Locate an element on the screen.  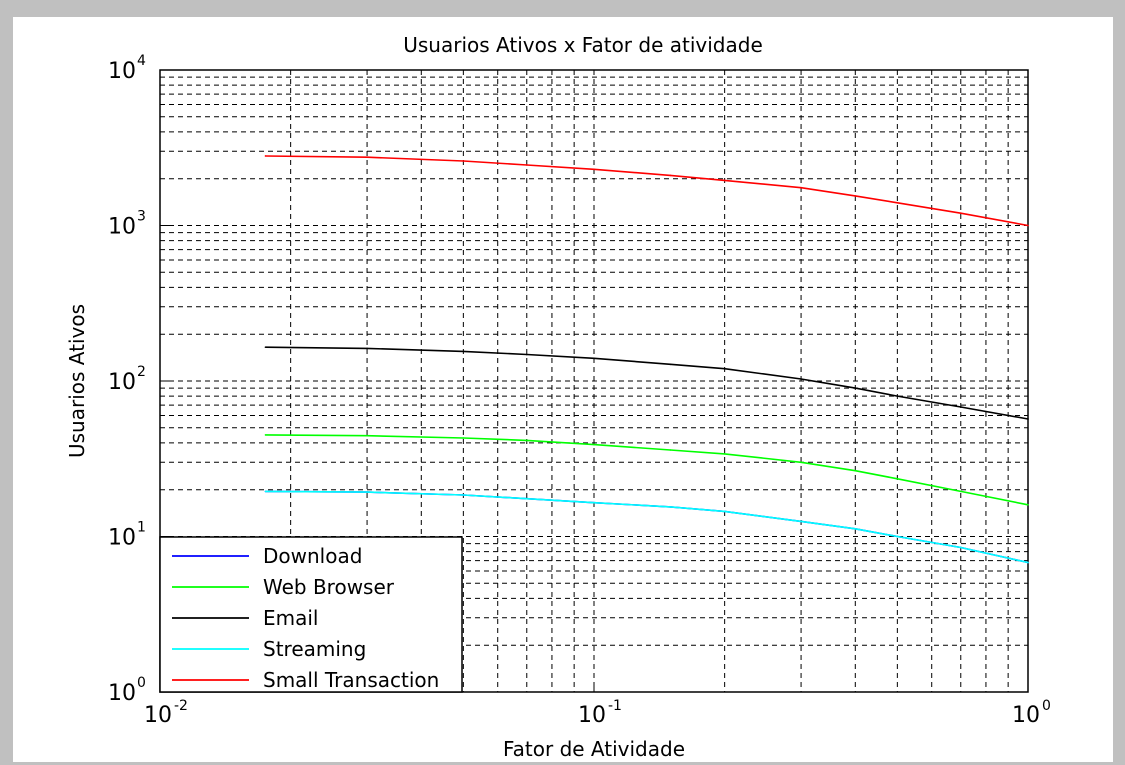
series-line-small-transaction is located at coordinates (647, 191).